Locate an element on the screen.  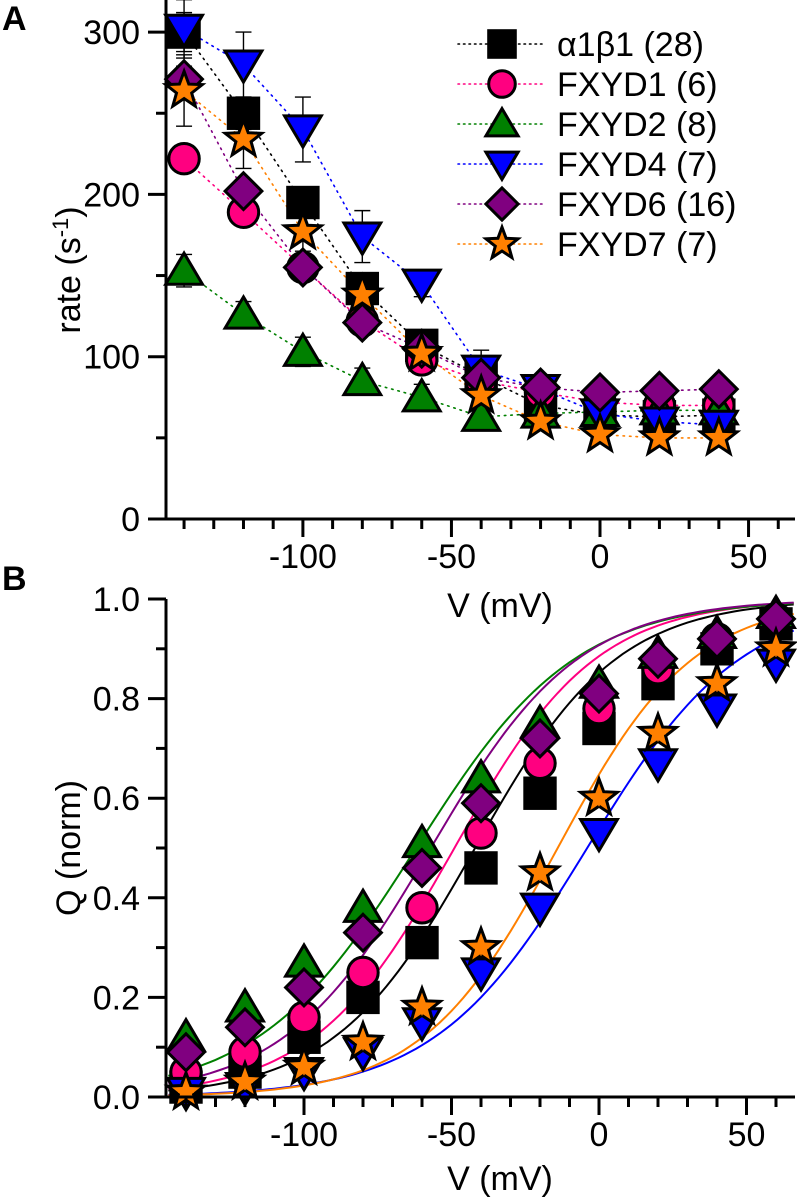
legend-item-fxyd7-7: FXYD7 (7) is located at coordinates (587, 243).